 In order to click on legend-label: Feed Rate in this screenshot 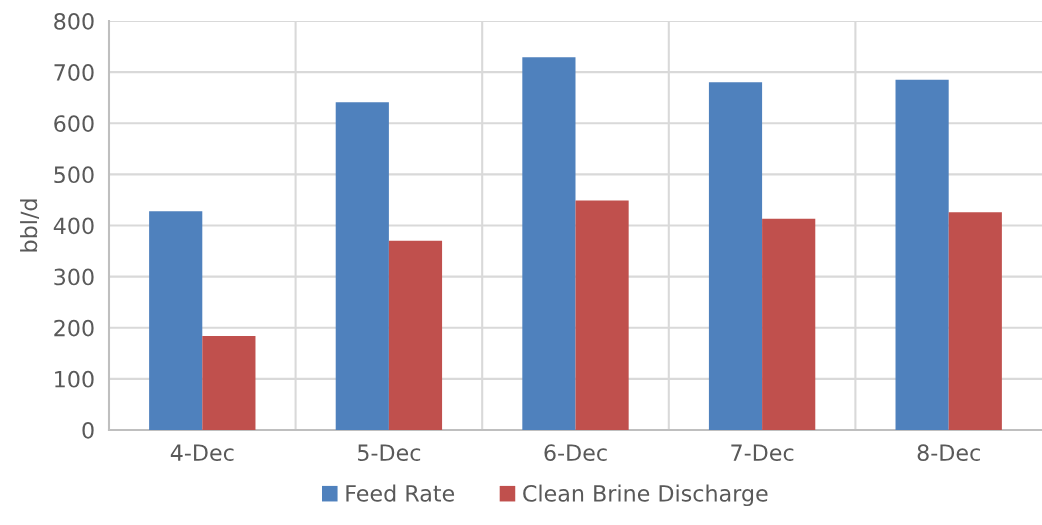, I will do `click(400, 493)`.